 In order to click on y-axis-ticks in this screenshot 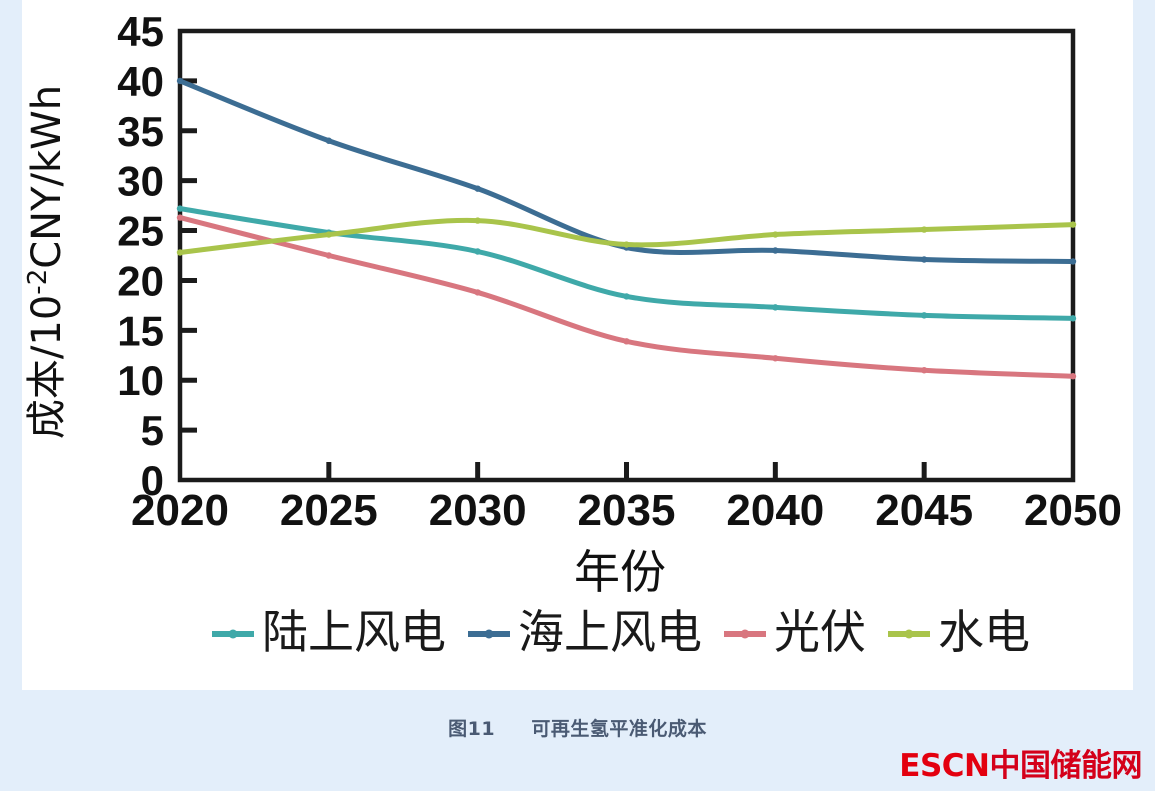, I will do `click(188, 255)`.